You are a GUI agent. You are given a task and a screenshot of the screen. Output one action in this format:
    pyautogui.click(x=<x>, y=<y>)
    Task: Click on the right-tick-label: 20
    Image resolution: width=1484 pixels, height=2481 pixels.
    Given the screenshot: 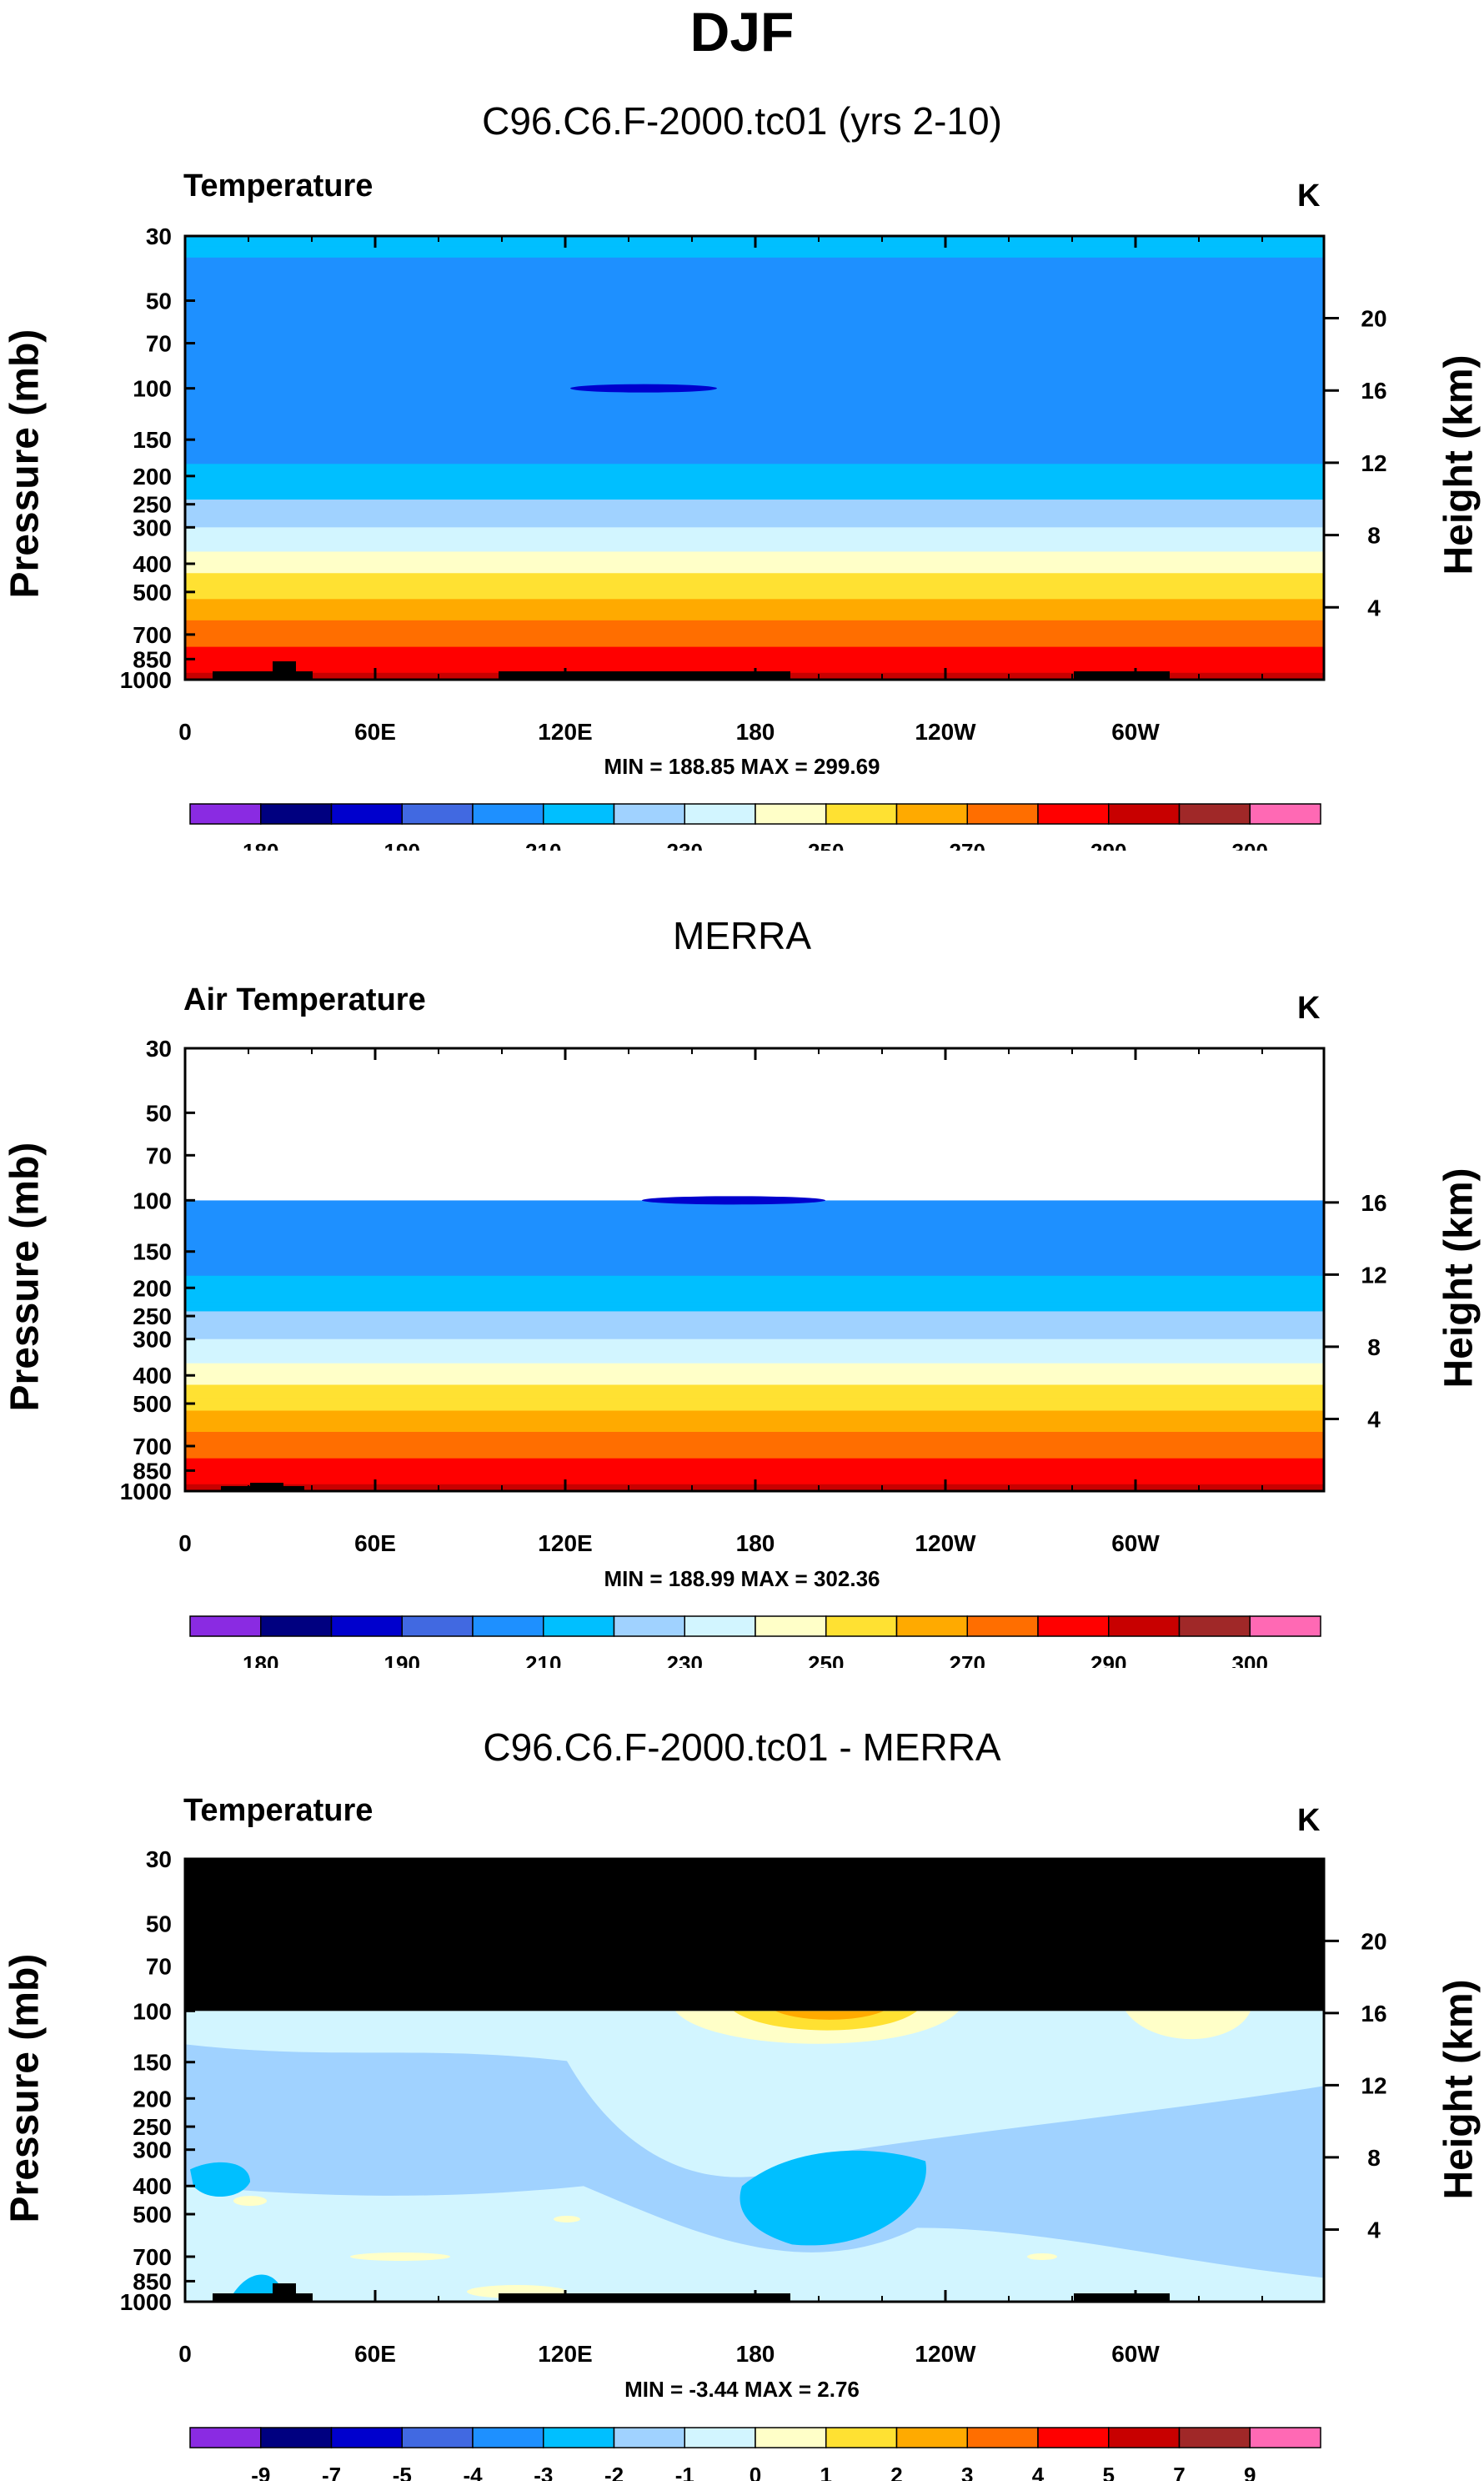 What is the action you would take?
    pyautogui.click(x=1373, y=1941)
    